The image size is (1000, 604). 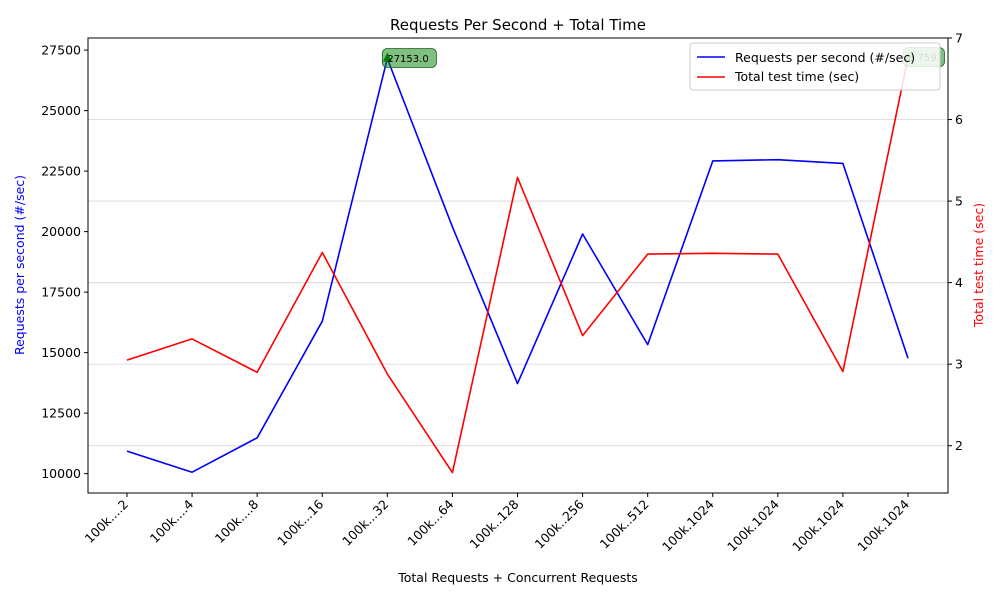 I want to click on x-tick-label-2: 100k....8, so click(x=236, y=520).